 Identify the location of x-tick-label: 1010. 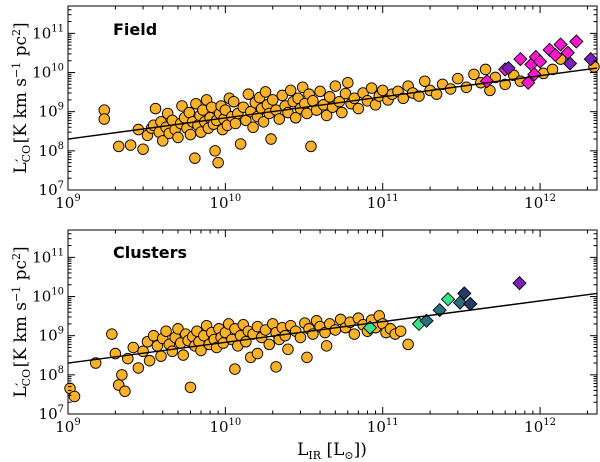
(225, 202).